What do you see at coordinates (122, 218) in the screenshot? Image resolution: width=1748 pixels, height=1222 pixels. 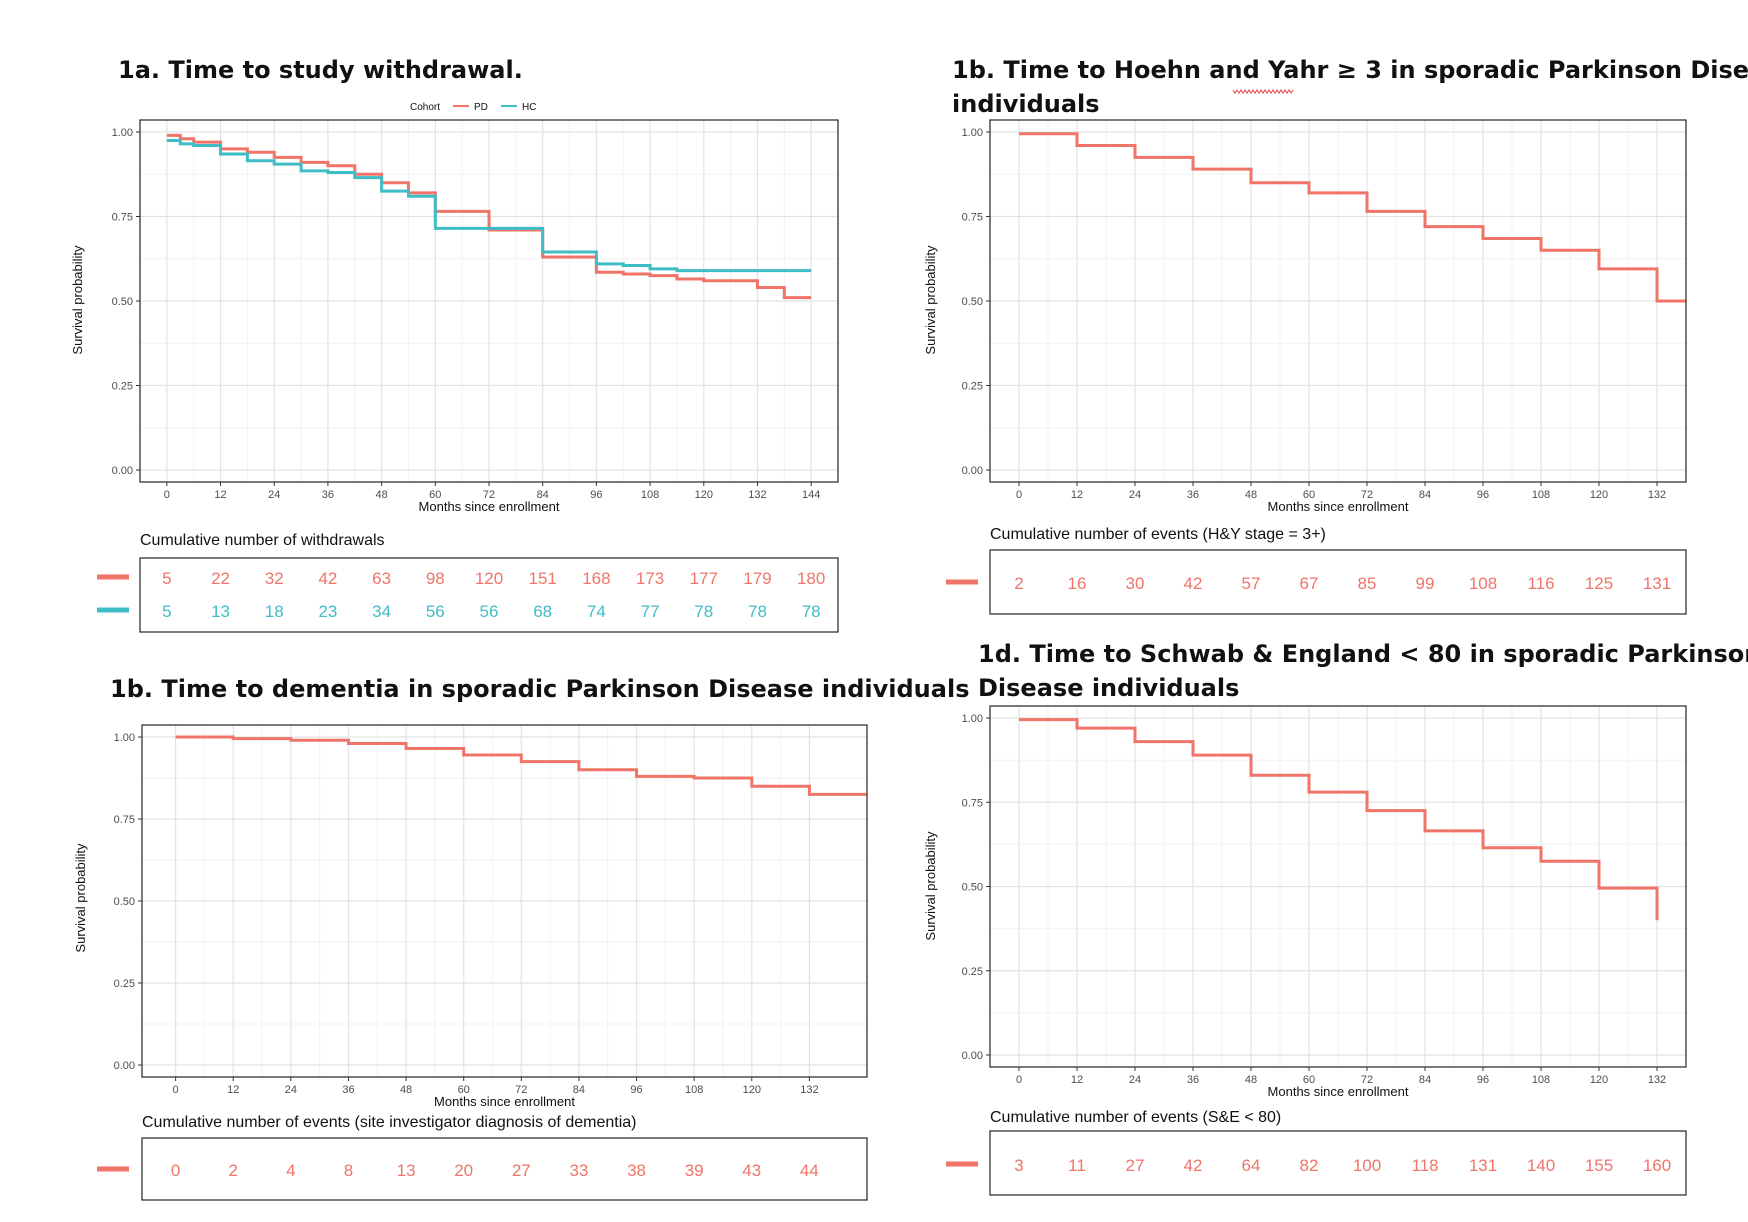 I see `y-tick-label: 0.75` at bounding box center [122, 218].